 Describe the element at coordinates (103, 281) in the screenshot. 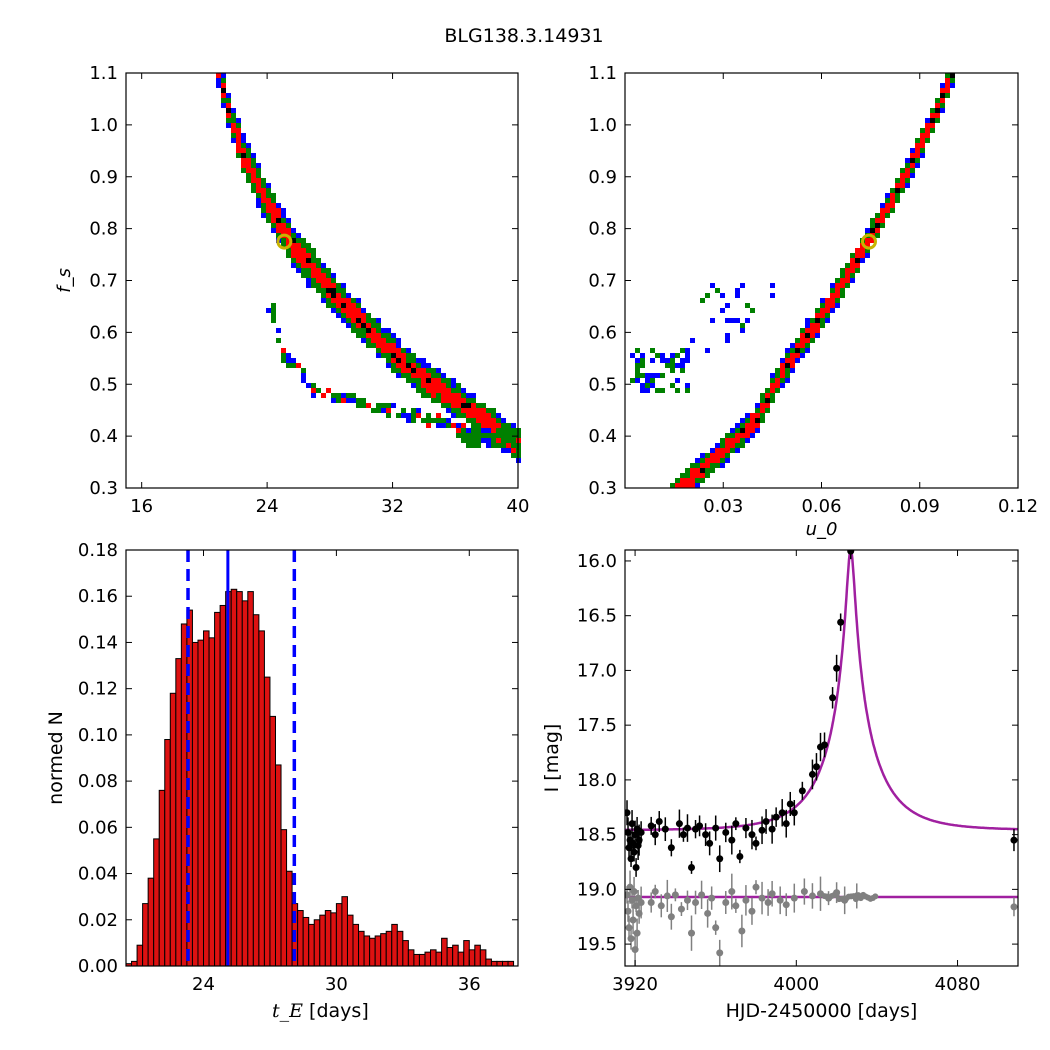

I see `y-tick-label: 0.7` at that location.